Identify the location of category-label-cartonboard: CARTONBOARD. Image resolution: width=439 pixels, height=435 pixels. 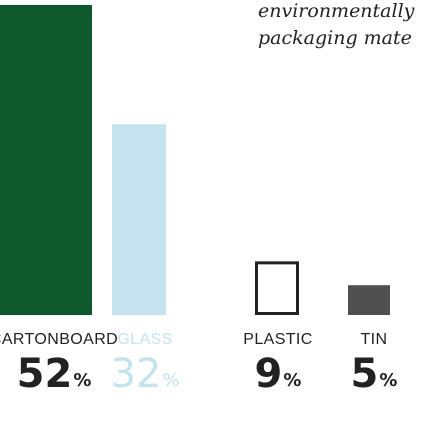
(59, 339).